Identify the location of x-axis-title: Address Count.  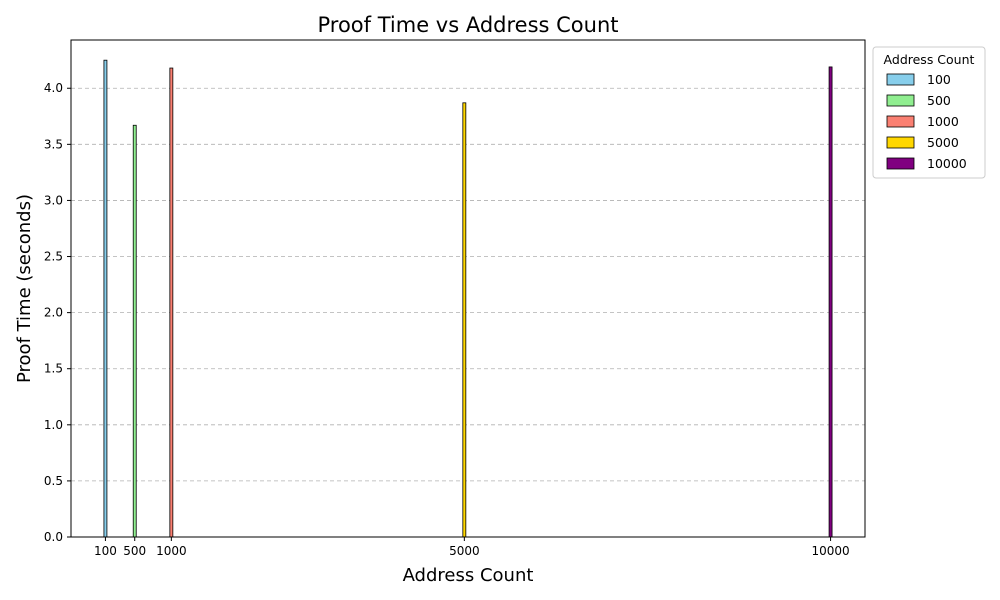
(468, 575).